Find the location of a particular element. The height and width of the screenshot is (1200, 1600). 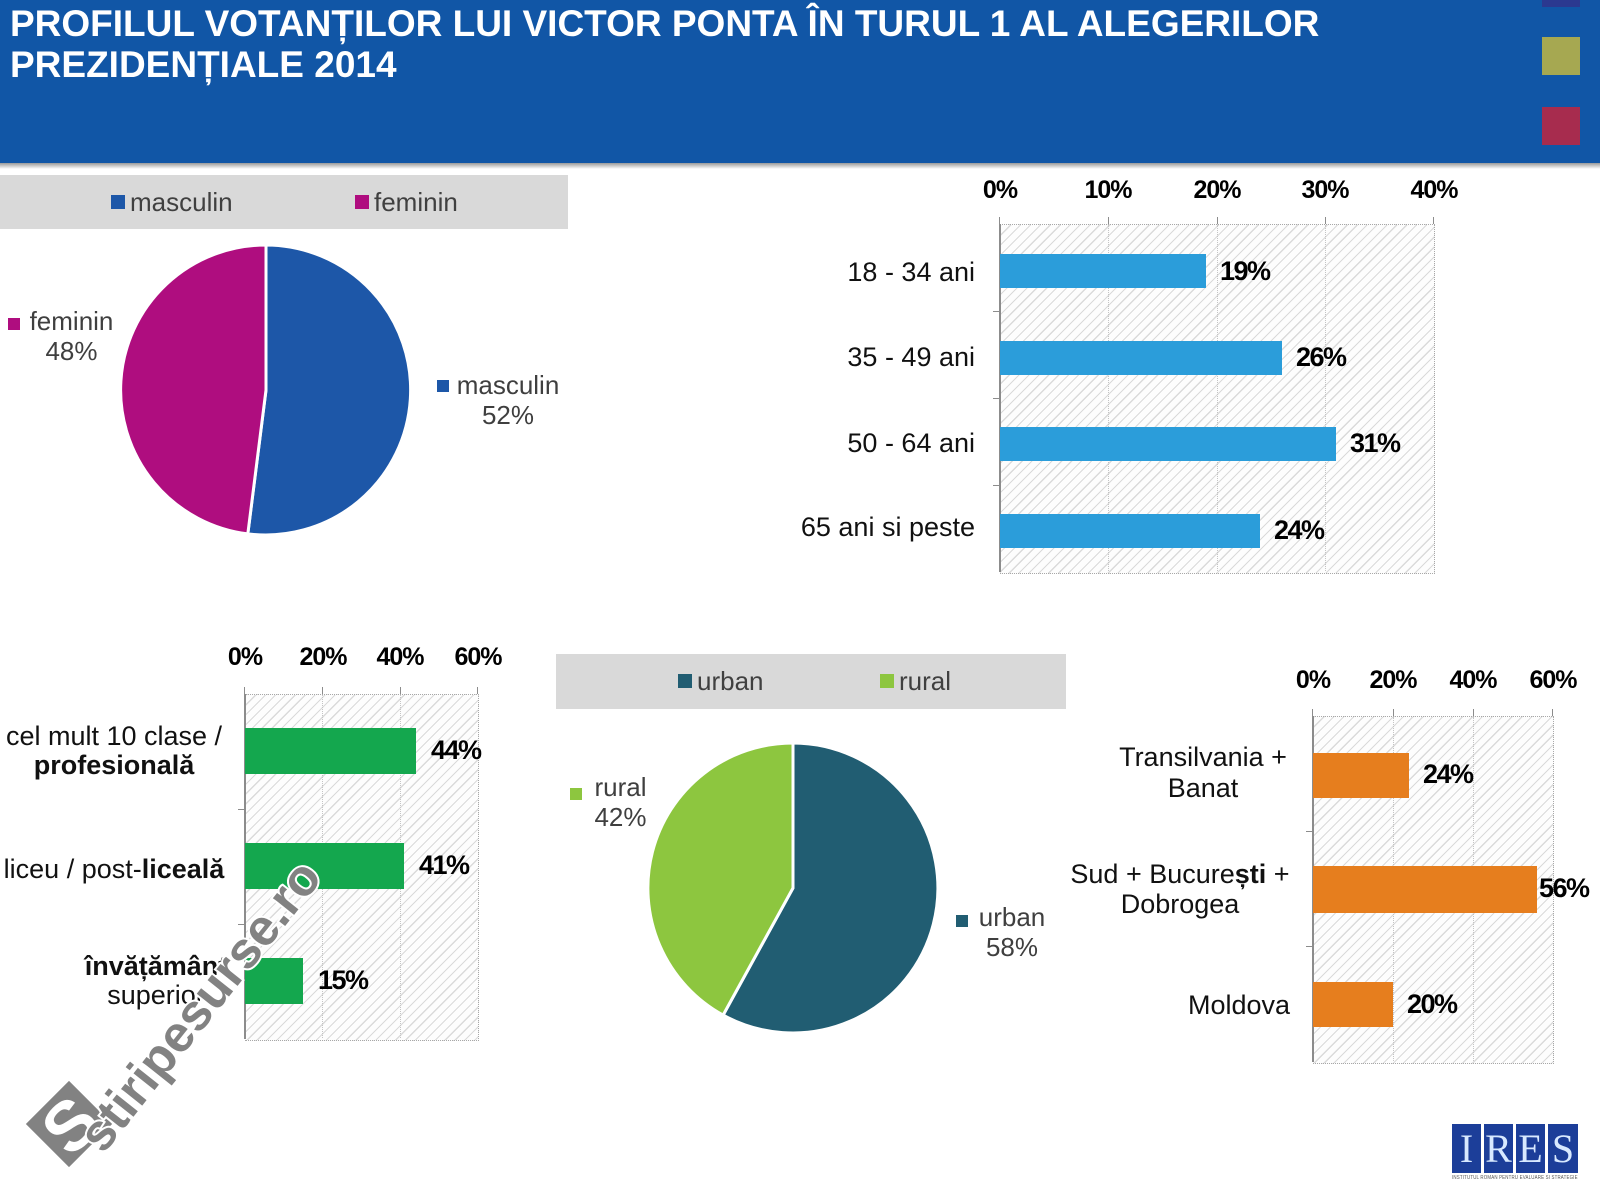

svg-text: S is located at coordinates (70, 1125).